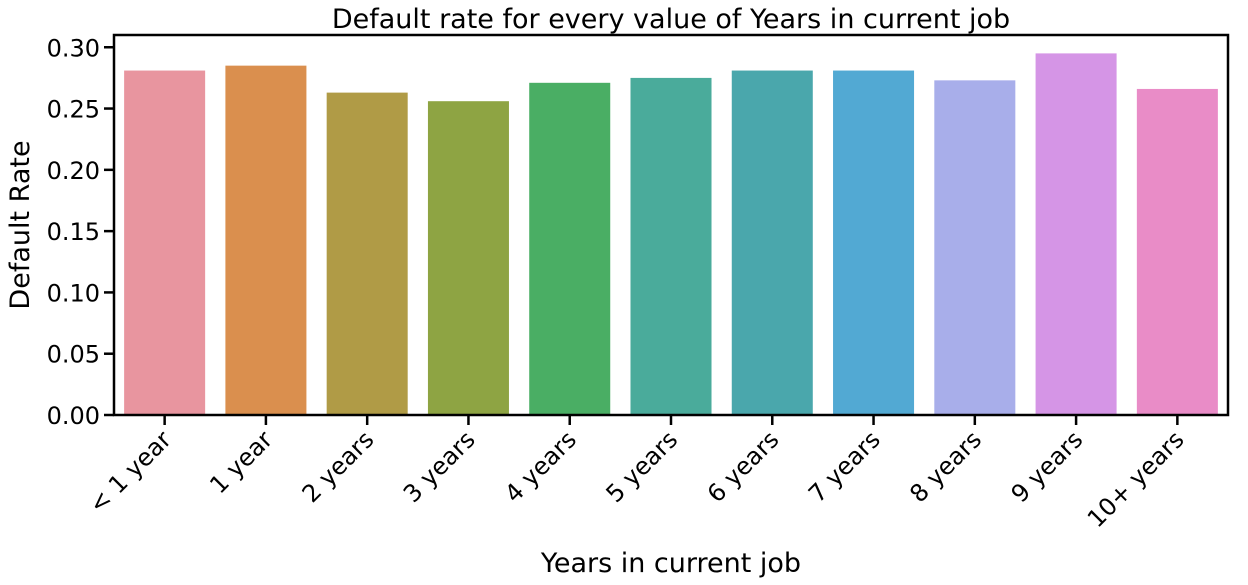 This screenshot has width=1248, height=585. Describe the element at coordinates (241, 462) in the screenshot. I see `x-tick-label: 1 year` at that location.